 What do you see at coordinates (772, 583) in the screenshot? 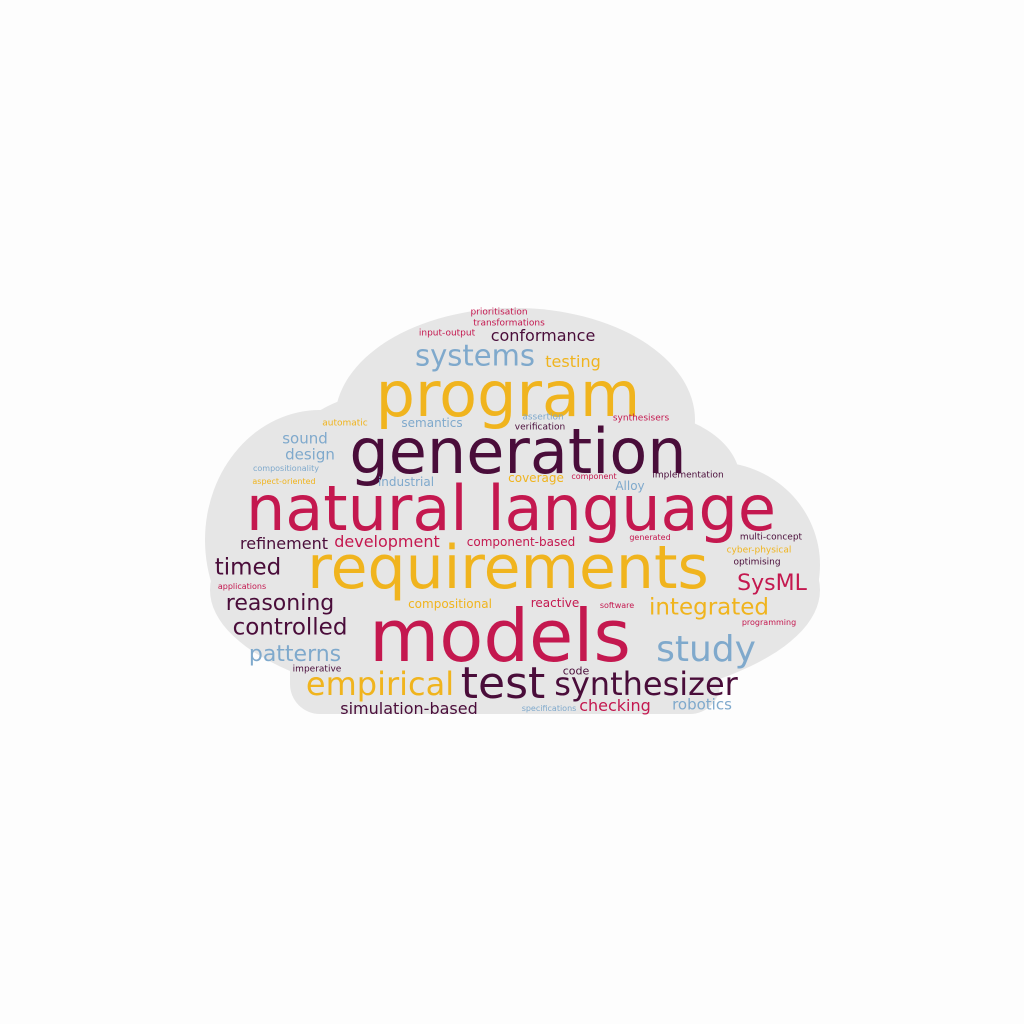
I see `word-sysml: SysML` at bounding box center [772, 583].